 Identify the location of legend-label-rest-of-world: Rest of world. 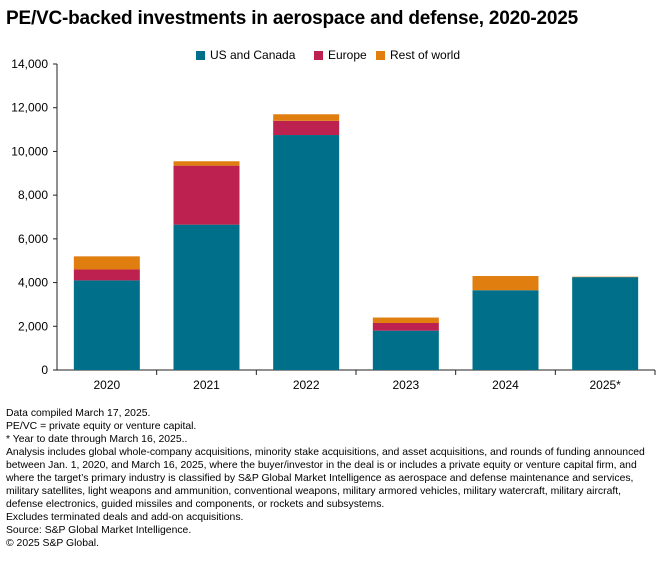
(425, 55).